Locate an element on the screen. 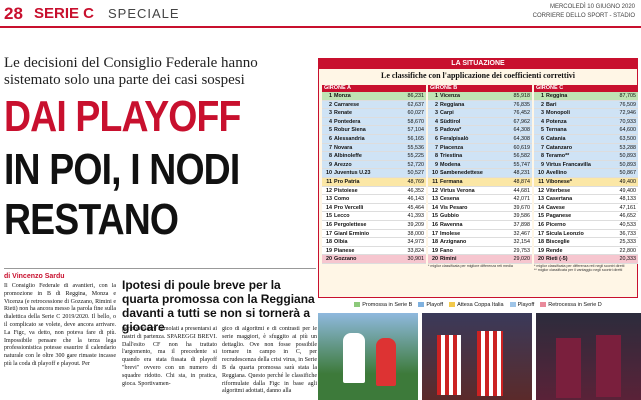 This screenshot has width=641, height=400. legend-item: Retrocessa in Serie D is located at coordinates (571, 305).